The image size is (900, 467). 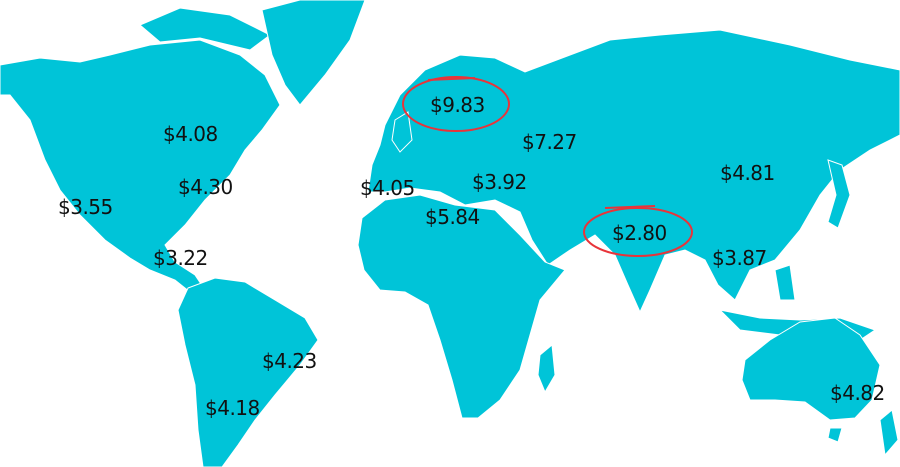 I want to click on highlight-circle-scandinavia, so click(x=456, y=104).